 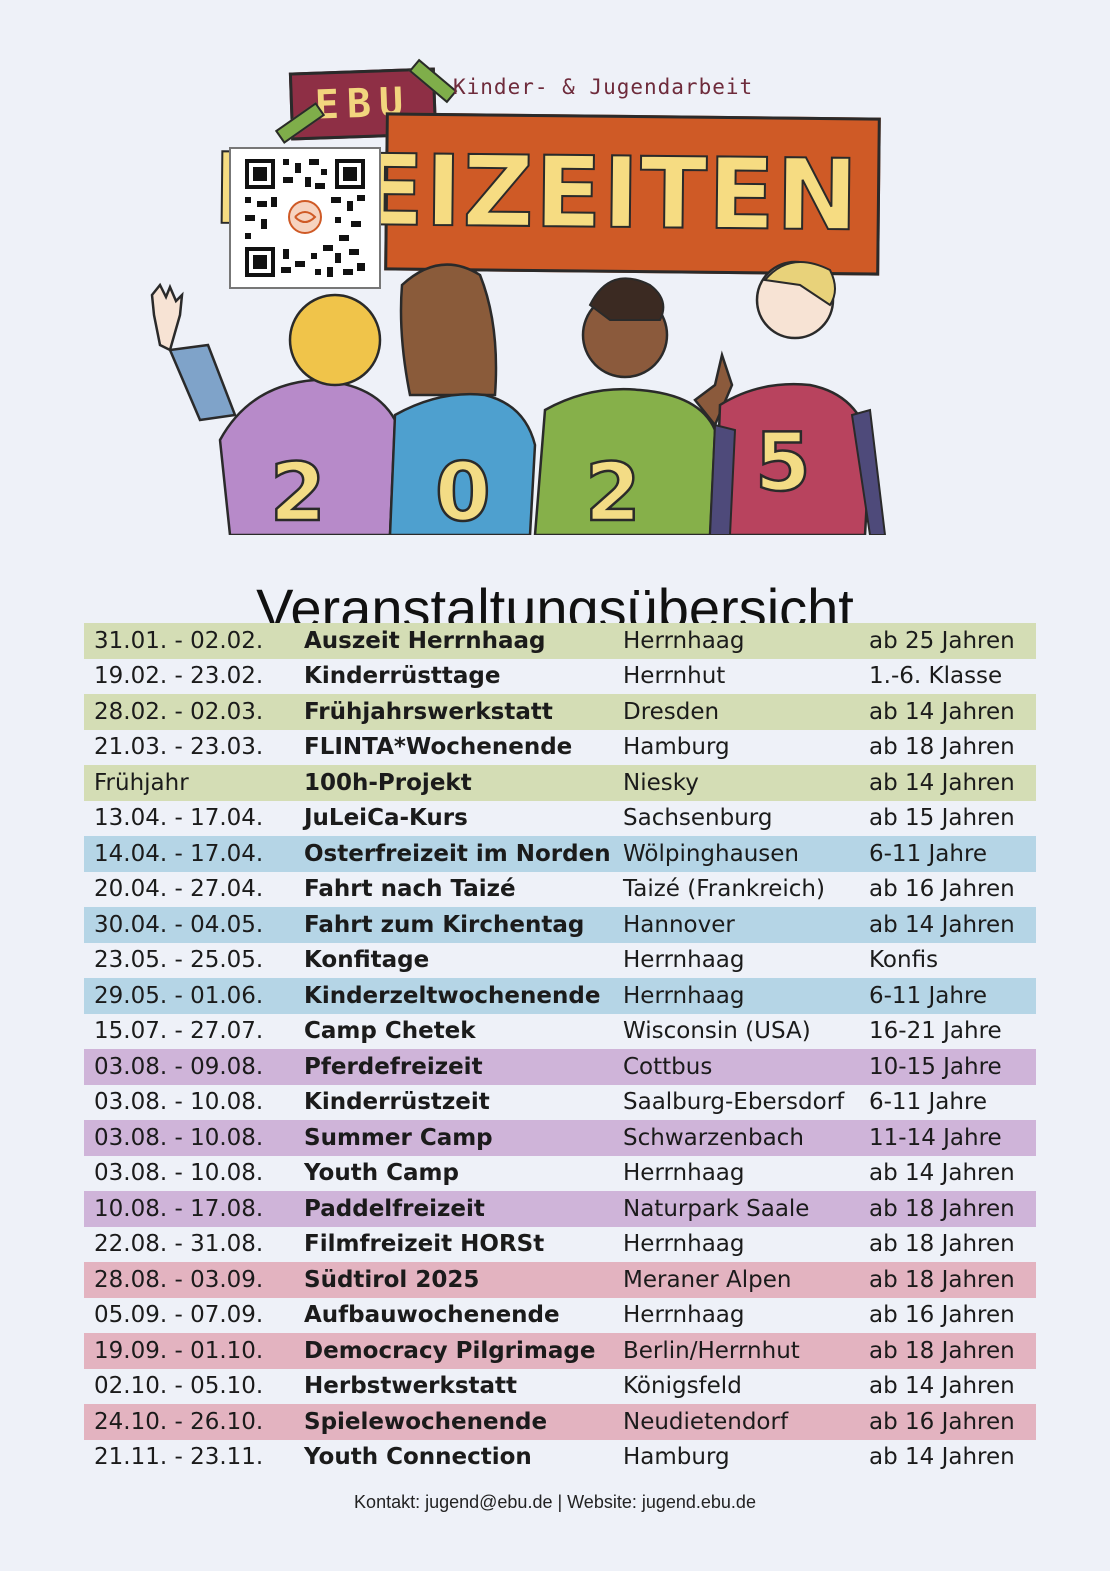 I want to click on year-digit-2: 0, so click(x=463, y=490).